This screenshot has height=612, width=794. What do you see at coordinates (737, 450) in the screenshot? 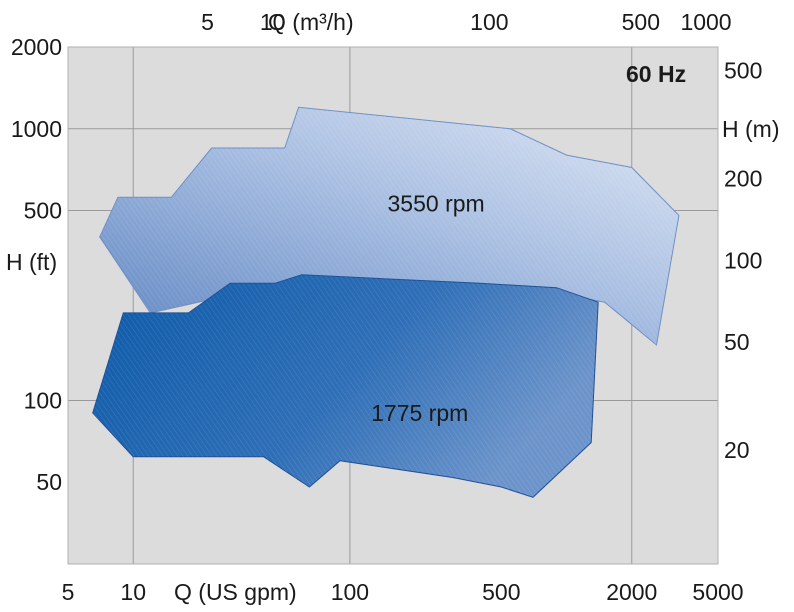
I see `y-right-tick-label: 20` at bounding box center [737, 450].